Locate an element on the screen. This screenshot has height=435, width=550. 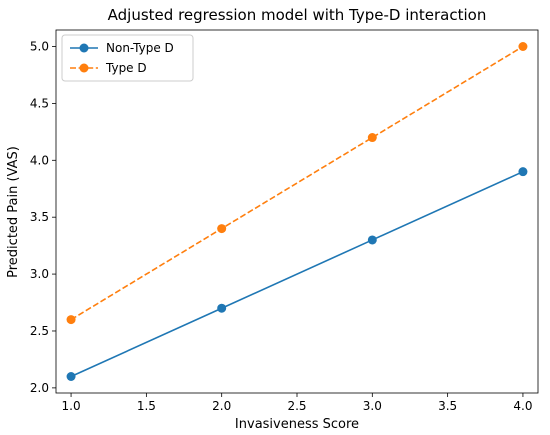
y-tick-label: 4.5 is located at coordinates (39, 103).